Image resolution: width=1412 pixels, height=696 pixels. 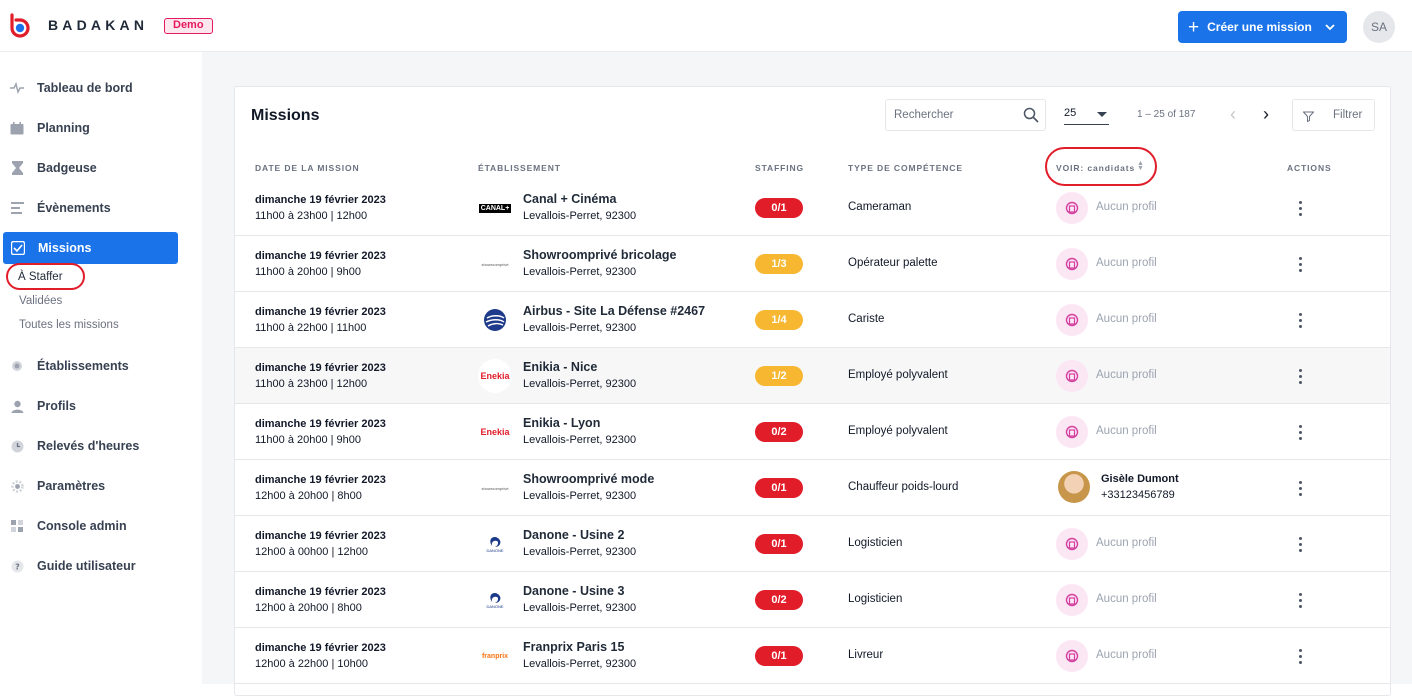 I want to click on establishment-name: Danone - Usine 3, so click(x=574, y=591).